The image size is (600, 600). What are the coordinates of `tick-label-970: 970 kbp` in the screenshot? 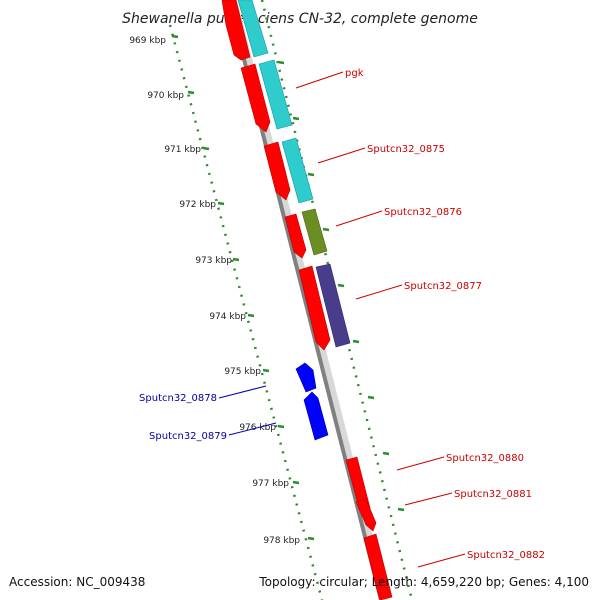 It's located at (165, 96).